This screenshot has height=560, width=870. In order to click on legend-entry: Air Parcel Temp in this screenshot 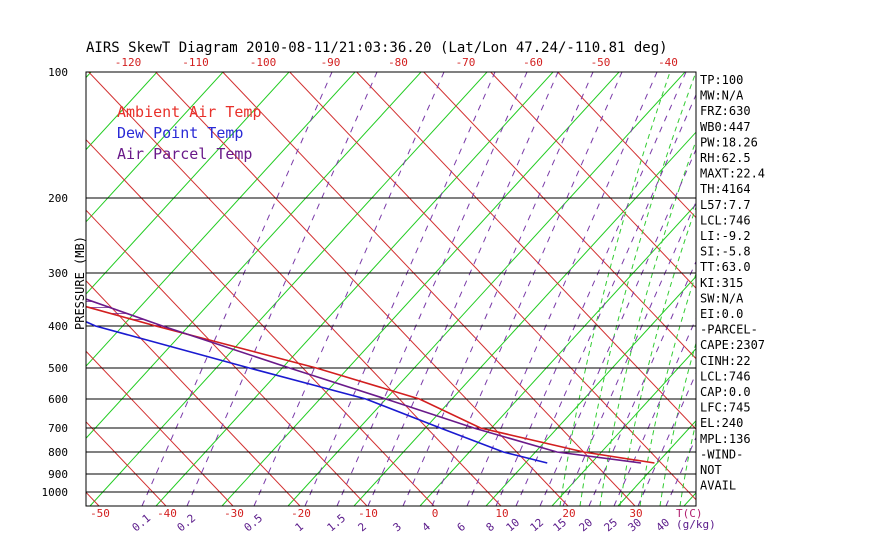, I will do `click(184, 154)`.